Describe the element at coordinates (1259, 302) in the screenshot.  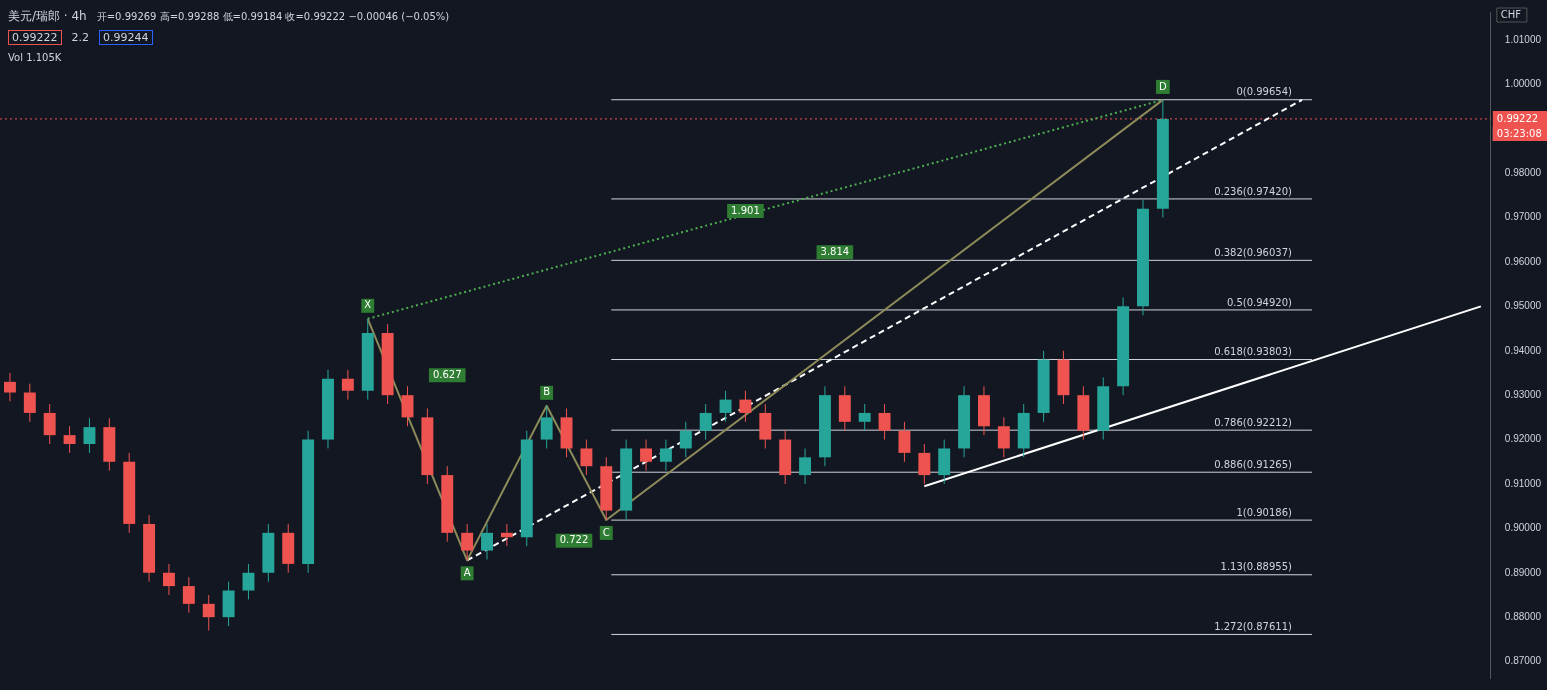
I see `ref-line-label: 0.5(0.94920)` at that location.